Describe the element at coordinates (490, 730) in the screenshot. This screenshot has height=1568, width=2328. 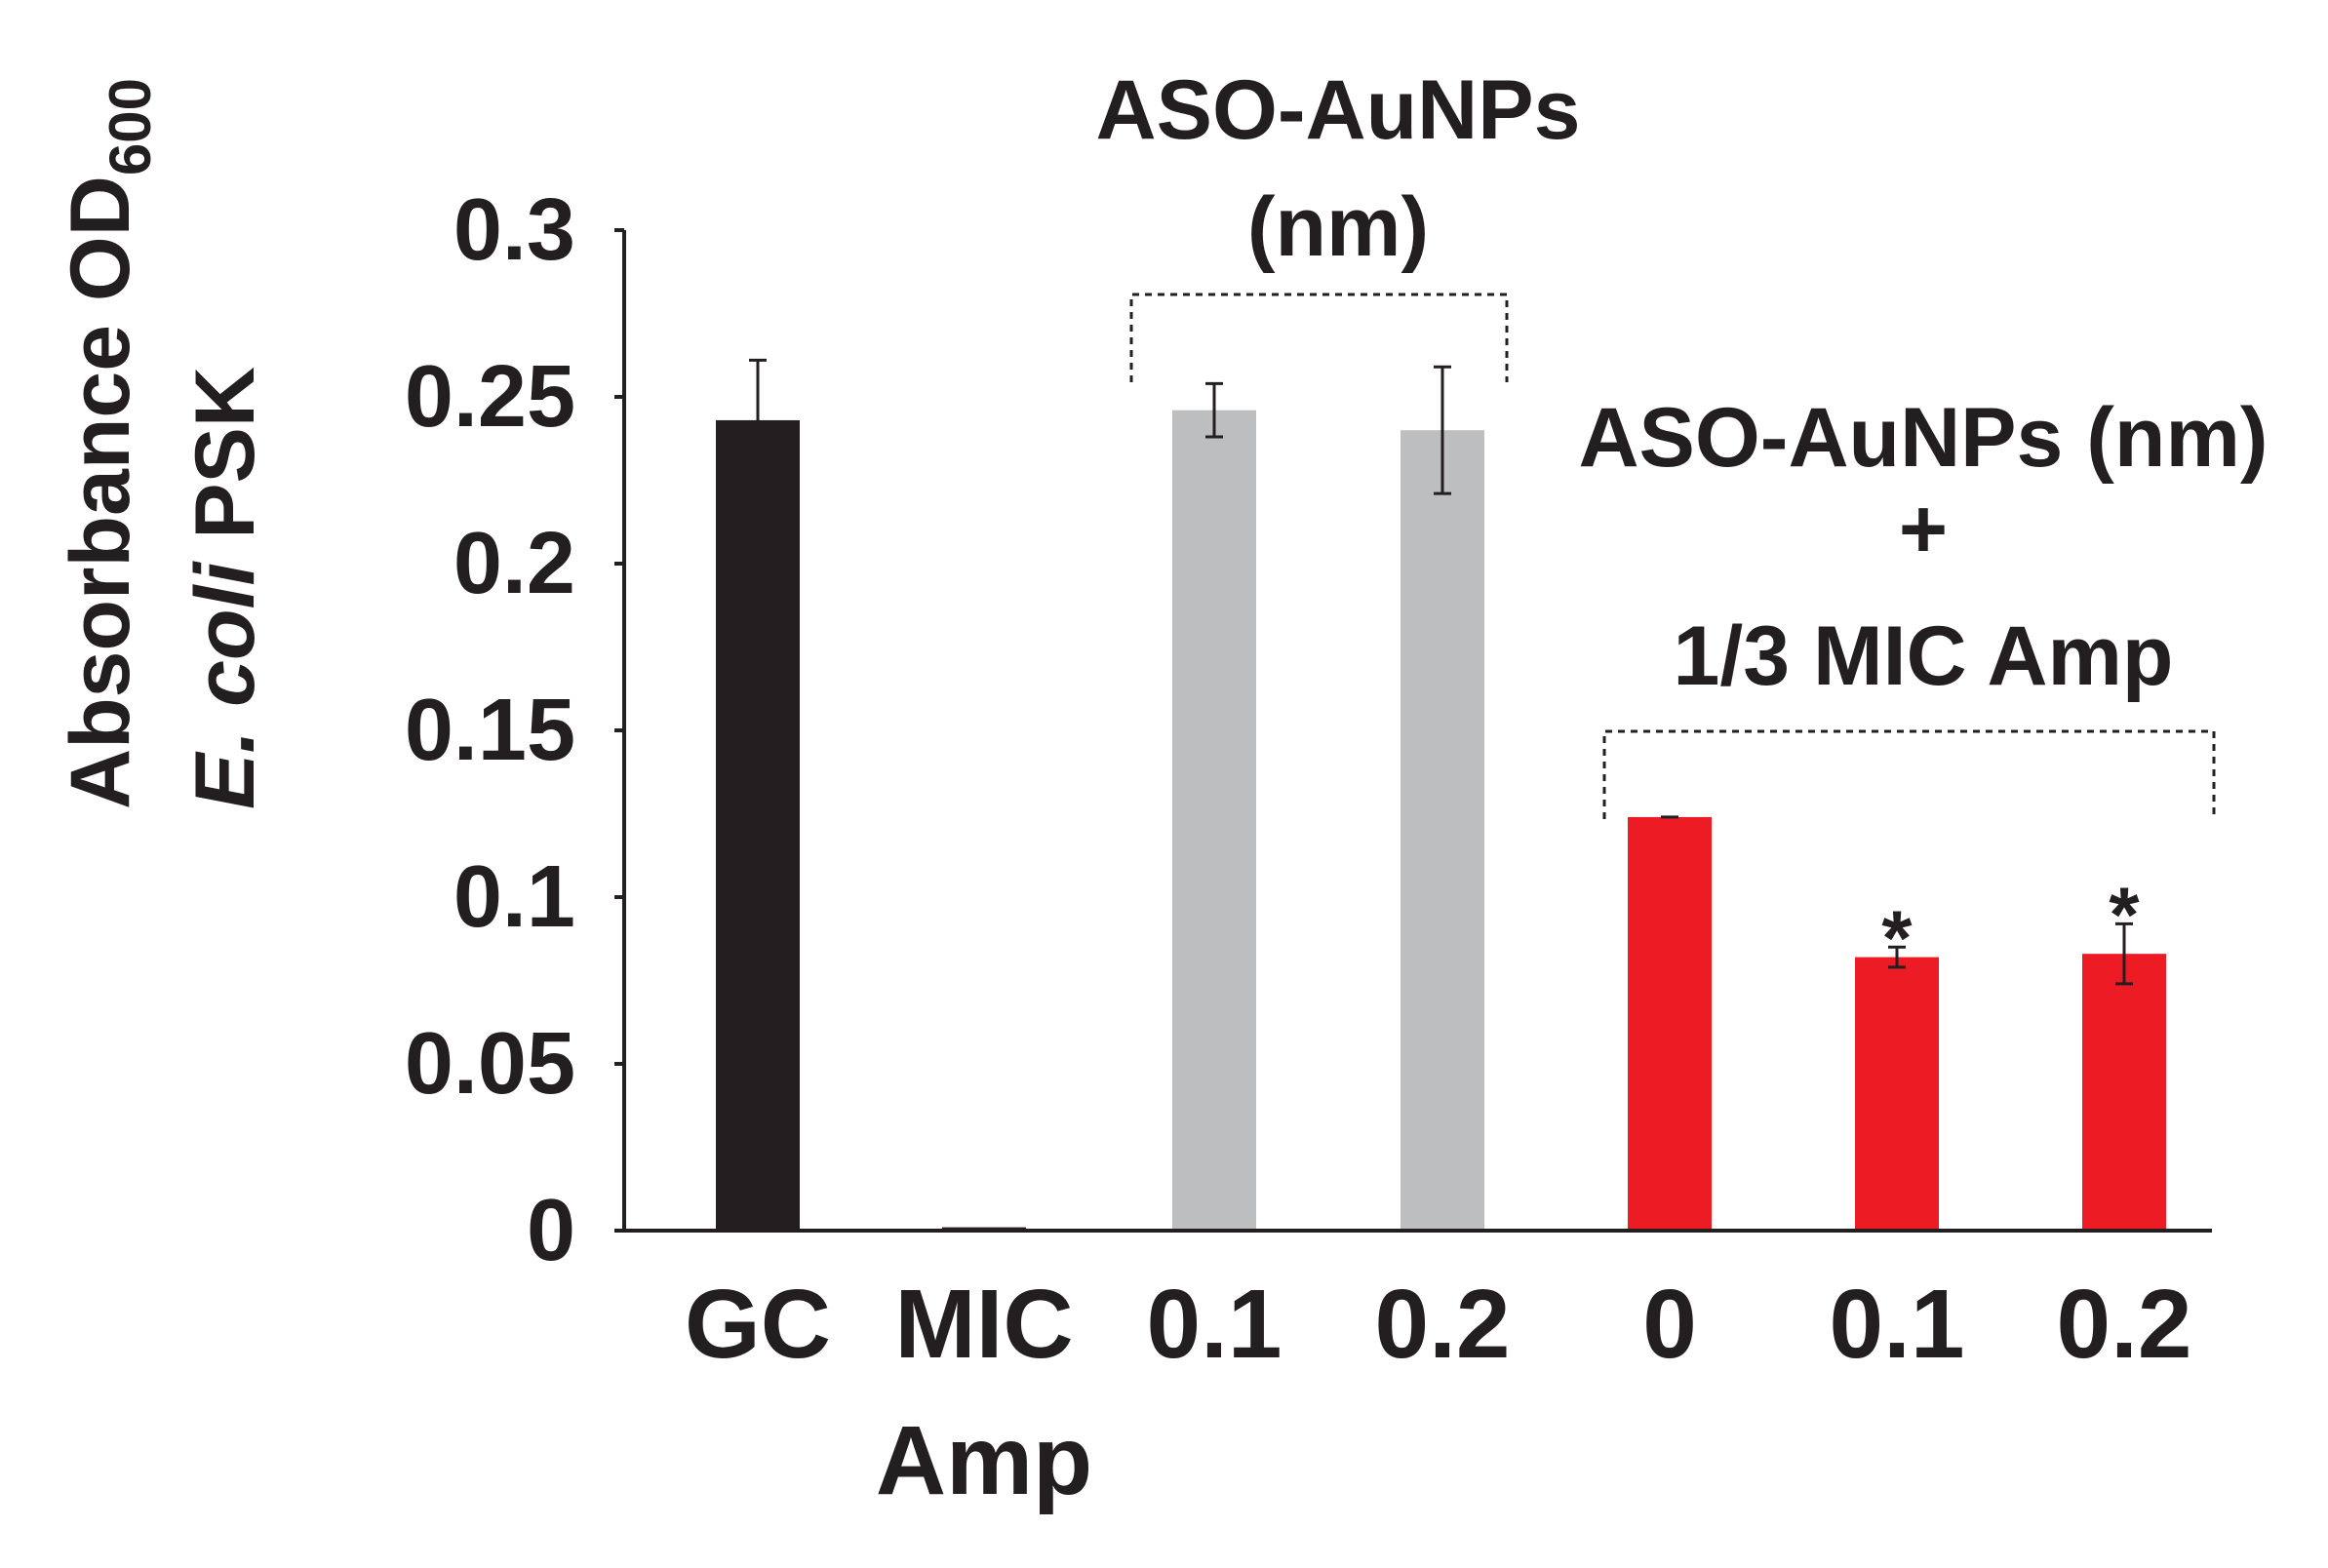
I see `y-tick-label: 0.15` at that location.